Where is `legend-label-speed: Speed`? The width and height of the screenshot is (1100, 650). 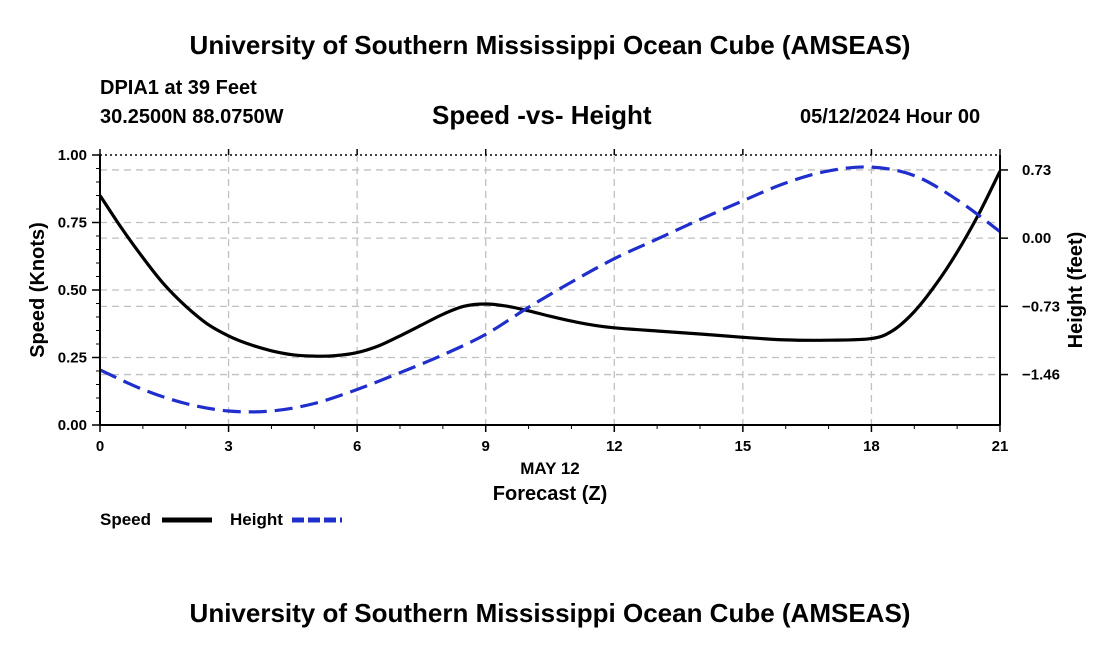 legend-label-speed: Speed is located at coordinates (125, 519).